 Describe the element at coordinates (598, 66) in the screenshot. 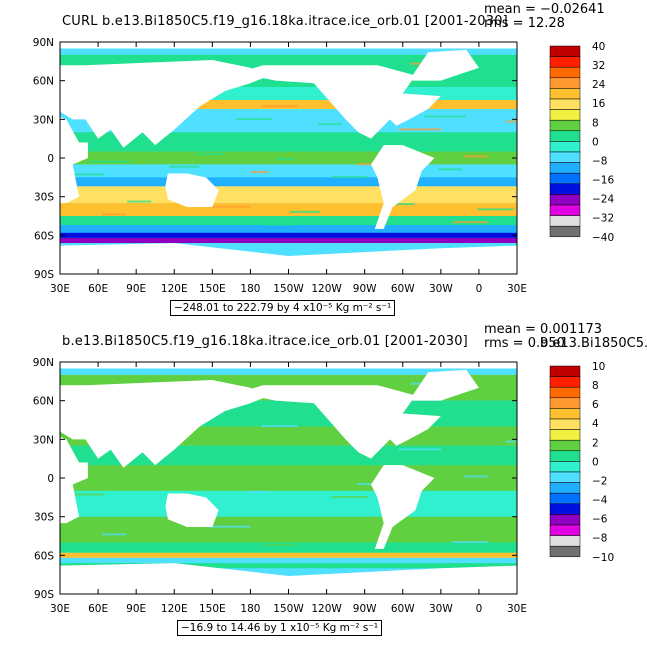

I see `colorbar-label: 32` at that location.